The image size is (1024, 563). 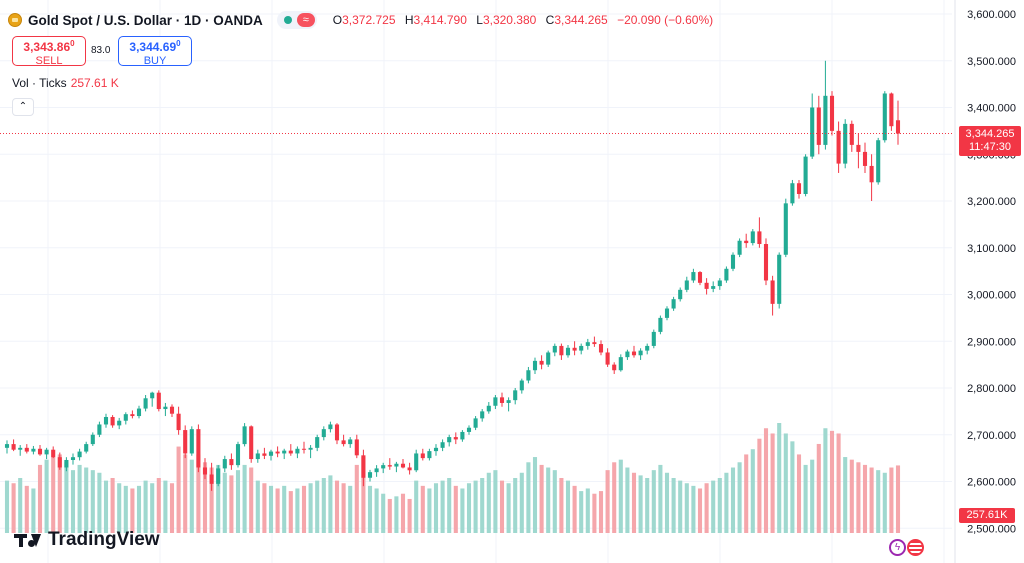 What do you see at coordinates (991, 436) in the screenshot?
I see `y-tick-label: 2,700.000` at bounding box center [991, 436].